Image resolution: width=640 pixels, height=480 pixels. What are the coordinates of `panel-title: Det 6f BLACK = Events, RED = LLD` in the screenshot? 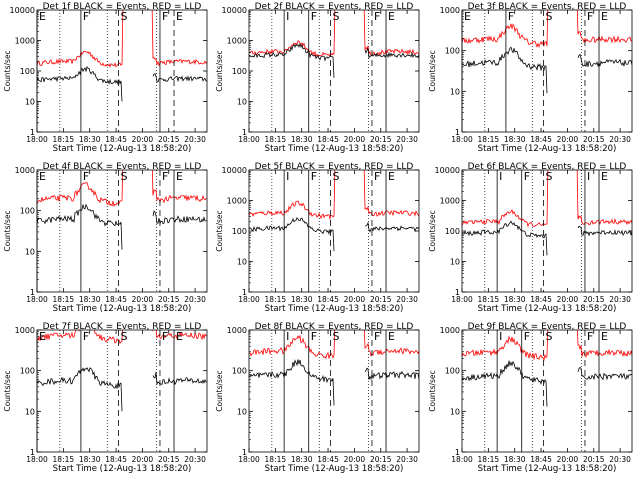 It's located at (547, 167).